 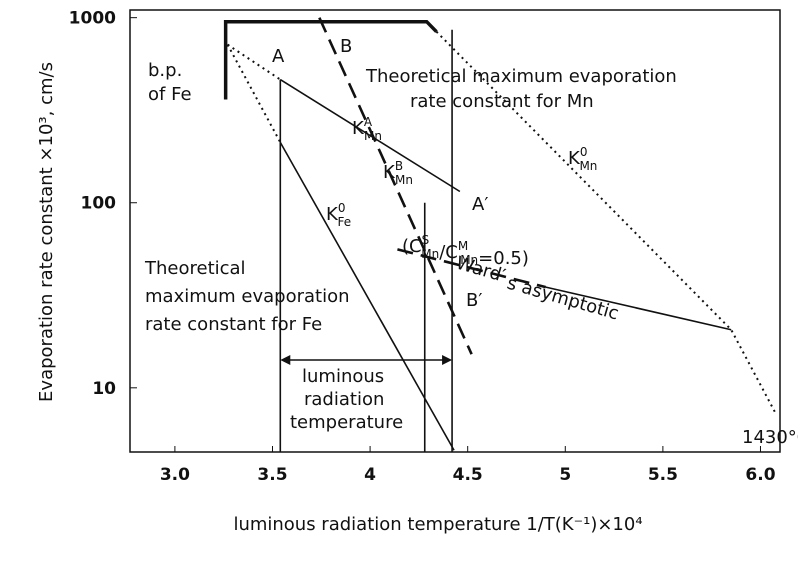 What do you see at coordinates (344, 222) in the screenshot?
I see `annotation-sub: Fe` at bounding box center [344, 222].